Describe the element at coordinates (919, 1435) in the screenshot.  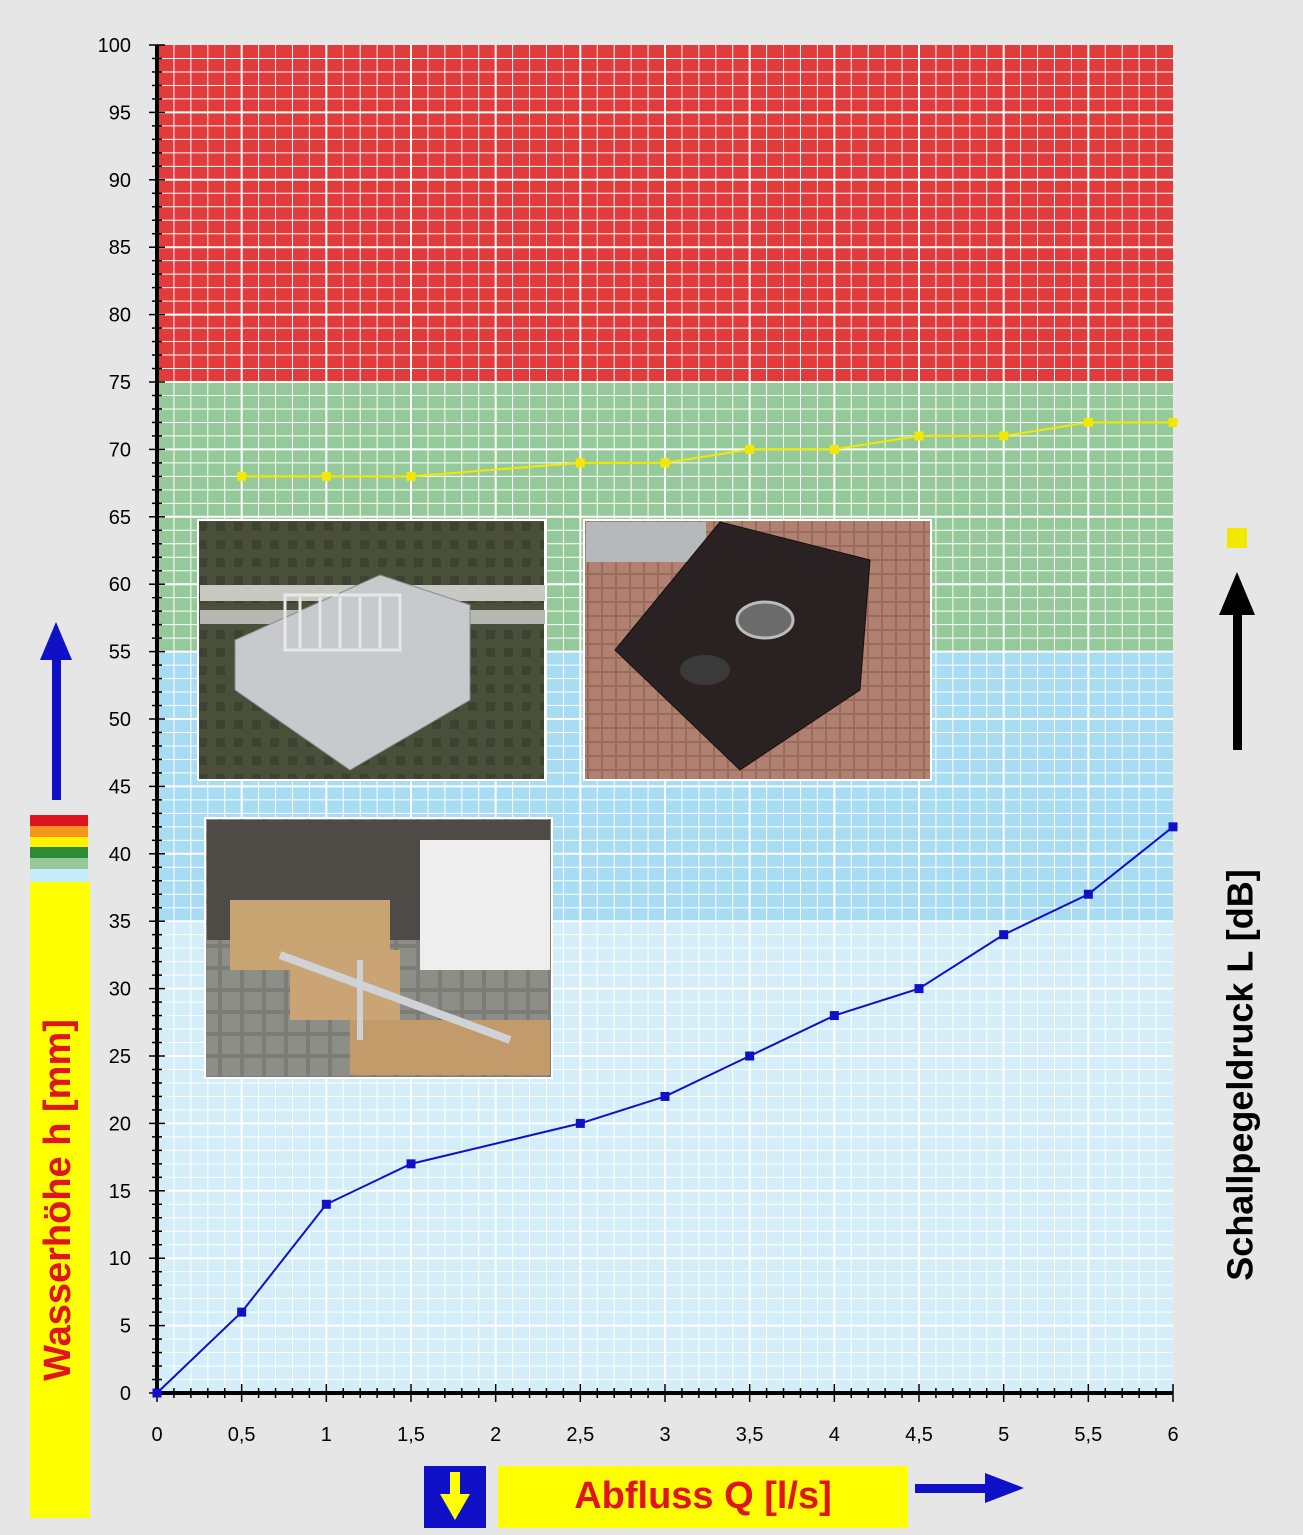
I see `x-tick-label: 4,5` at that location.